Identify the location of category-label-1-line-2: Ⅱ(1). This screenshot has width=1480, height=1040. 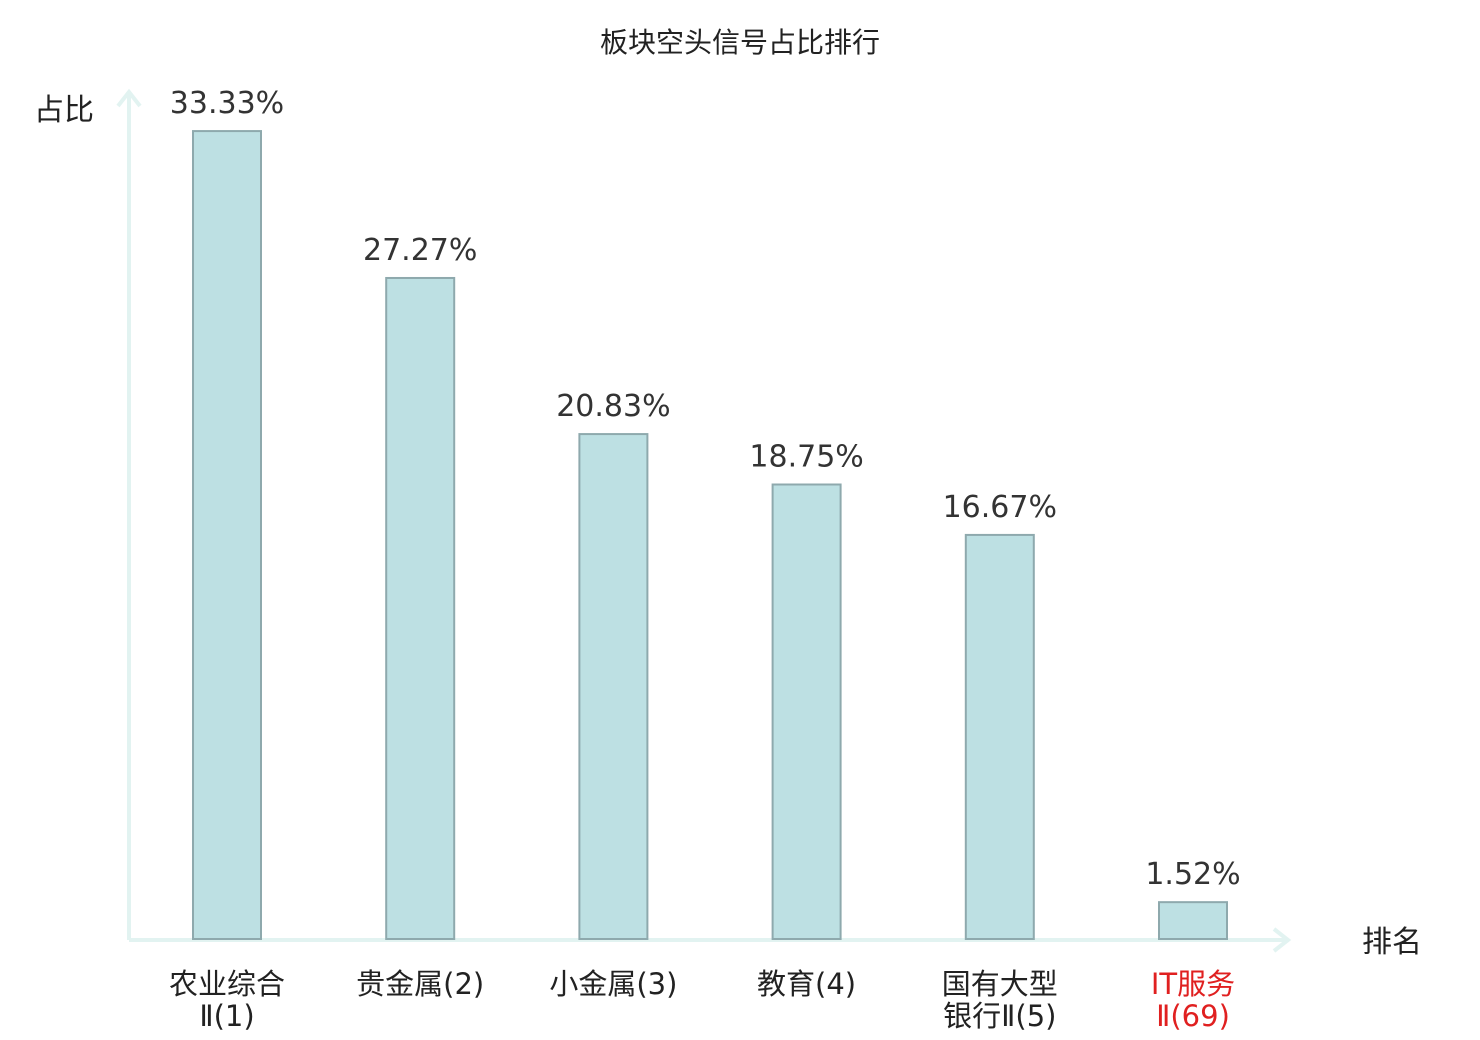
(226, 1016).